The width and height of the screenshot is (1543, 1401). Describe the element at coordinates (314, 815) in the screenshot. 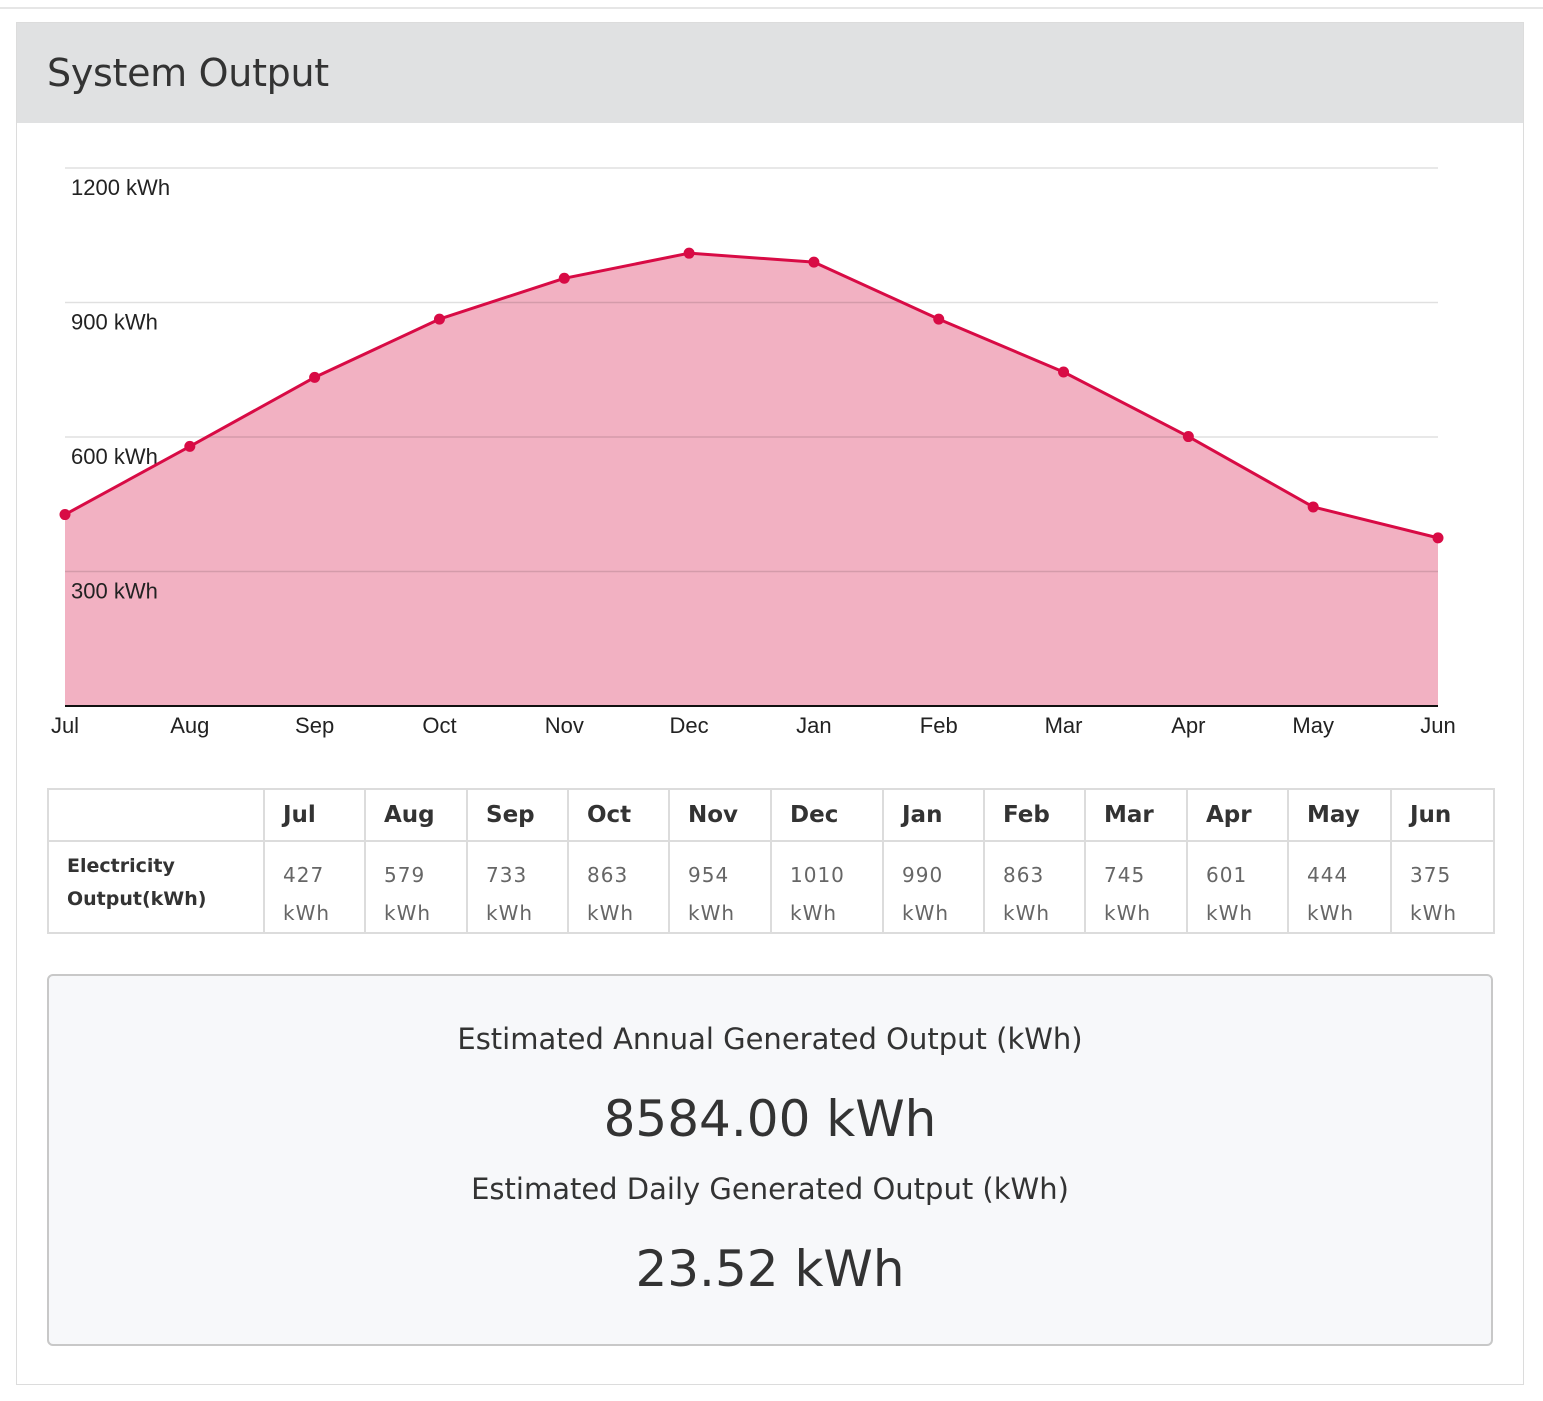

I see `column-header: Jul` at that location.